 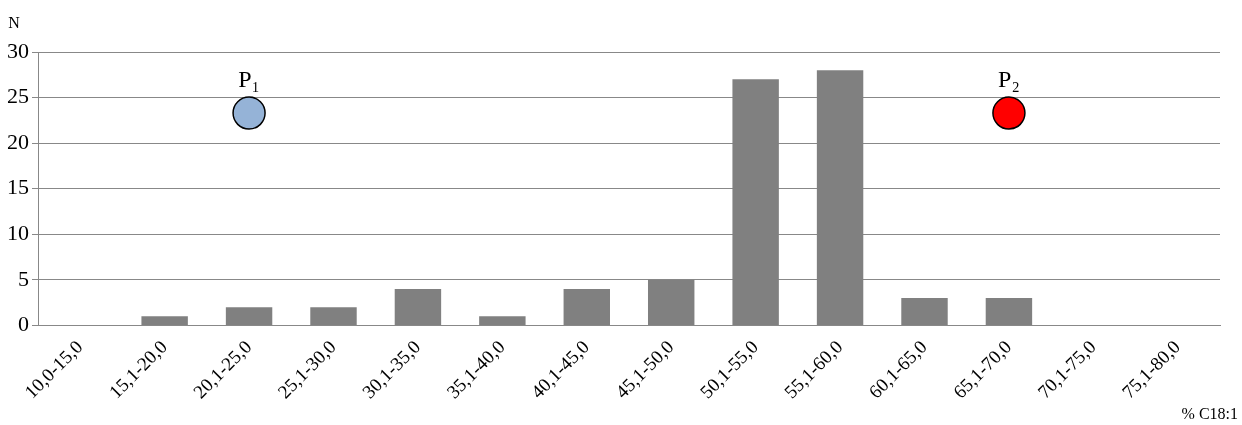 I want to click on y-tick-label: 20, so click(x=18, y=141).